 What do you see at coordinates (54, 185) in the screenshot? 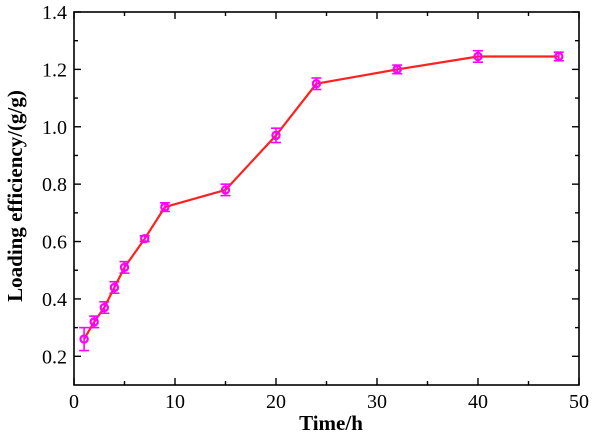
I see `y-tick-label: 0.8` at bounding box center [54, 185].